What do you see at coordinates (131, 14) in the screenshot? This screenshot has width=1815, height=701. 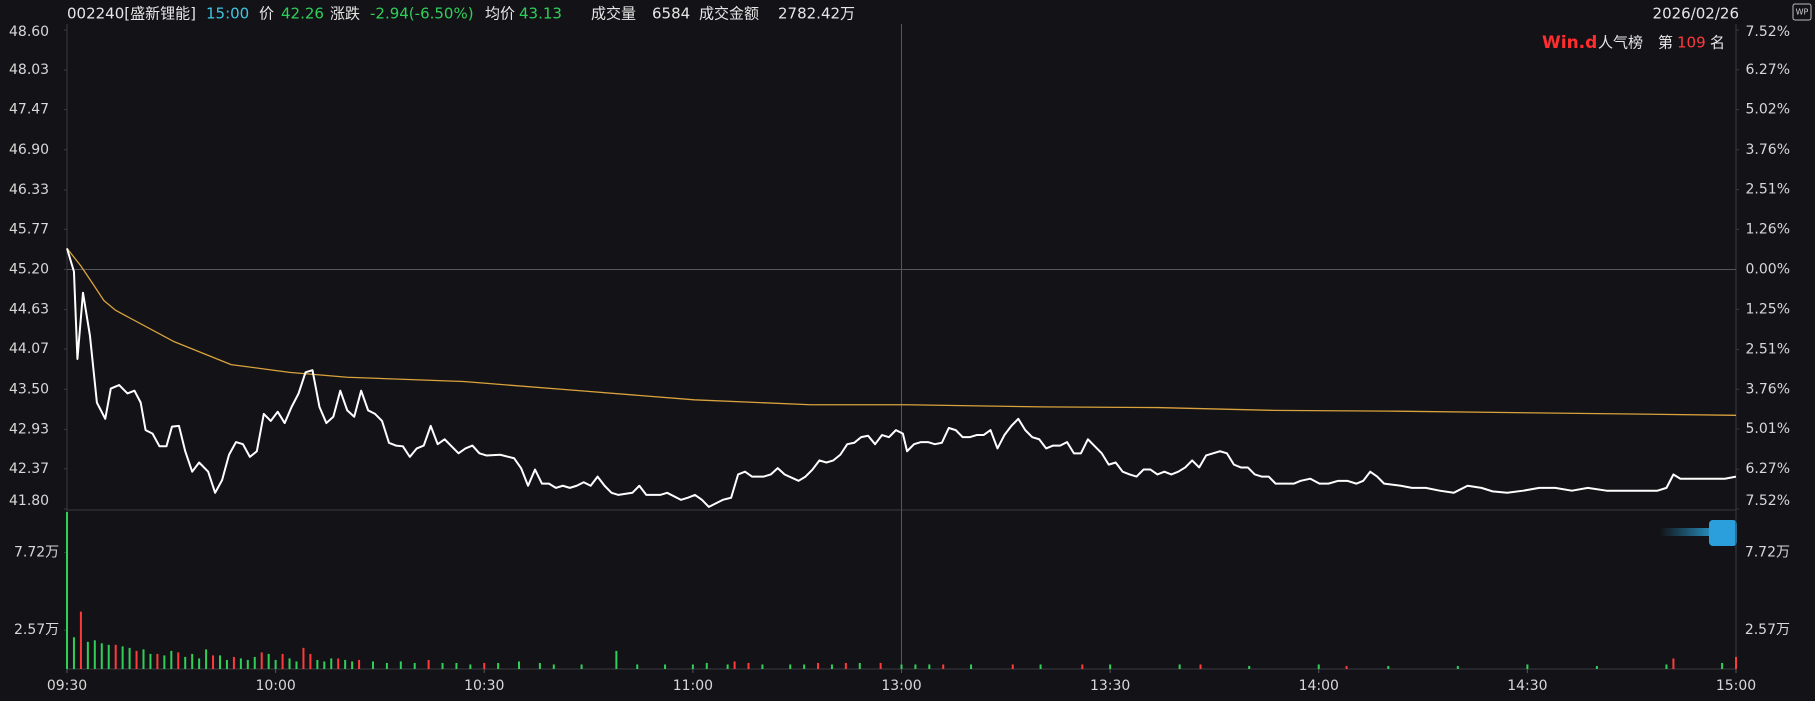 I see `stock-code: 002240[盛新锂能]` at bounding box center [131, 14].